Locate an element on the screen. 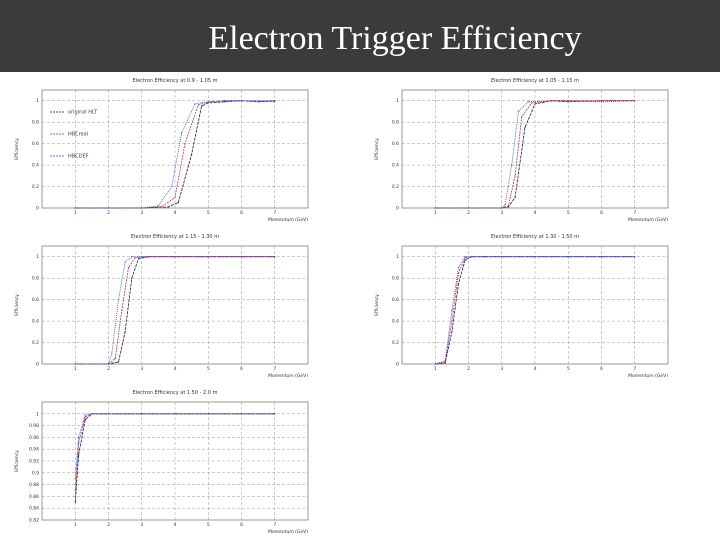 This screenshot has width=720, height=540. chart-title: Electron Efficiency at 1.05 - 1.15 m is located at coordinates (535, 81).